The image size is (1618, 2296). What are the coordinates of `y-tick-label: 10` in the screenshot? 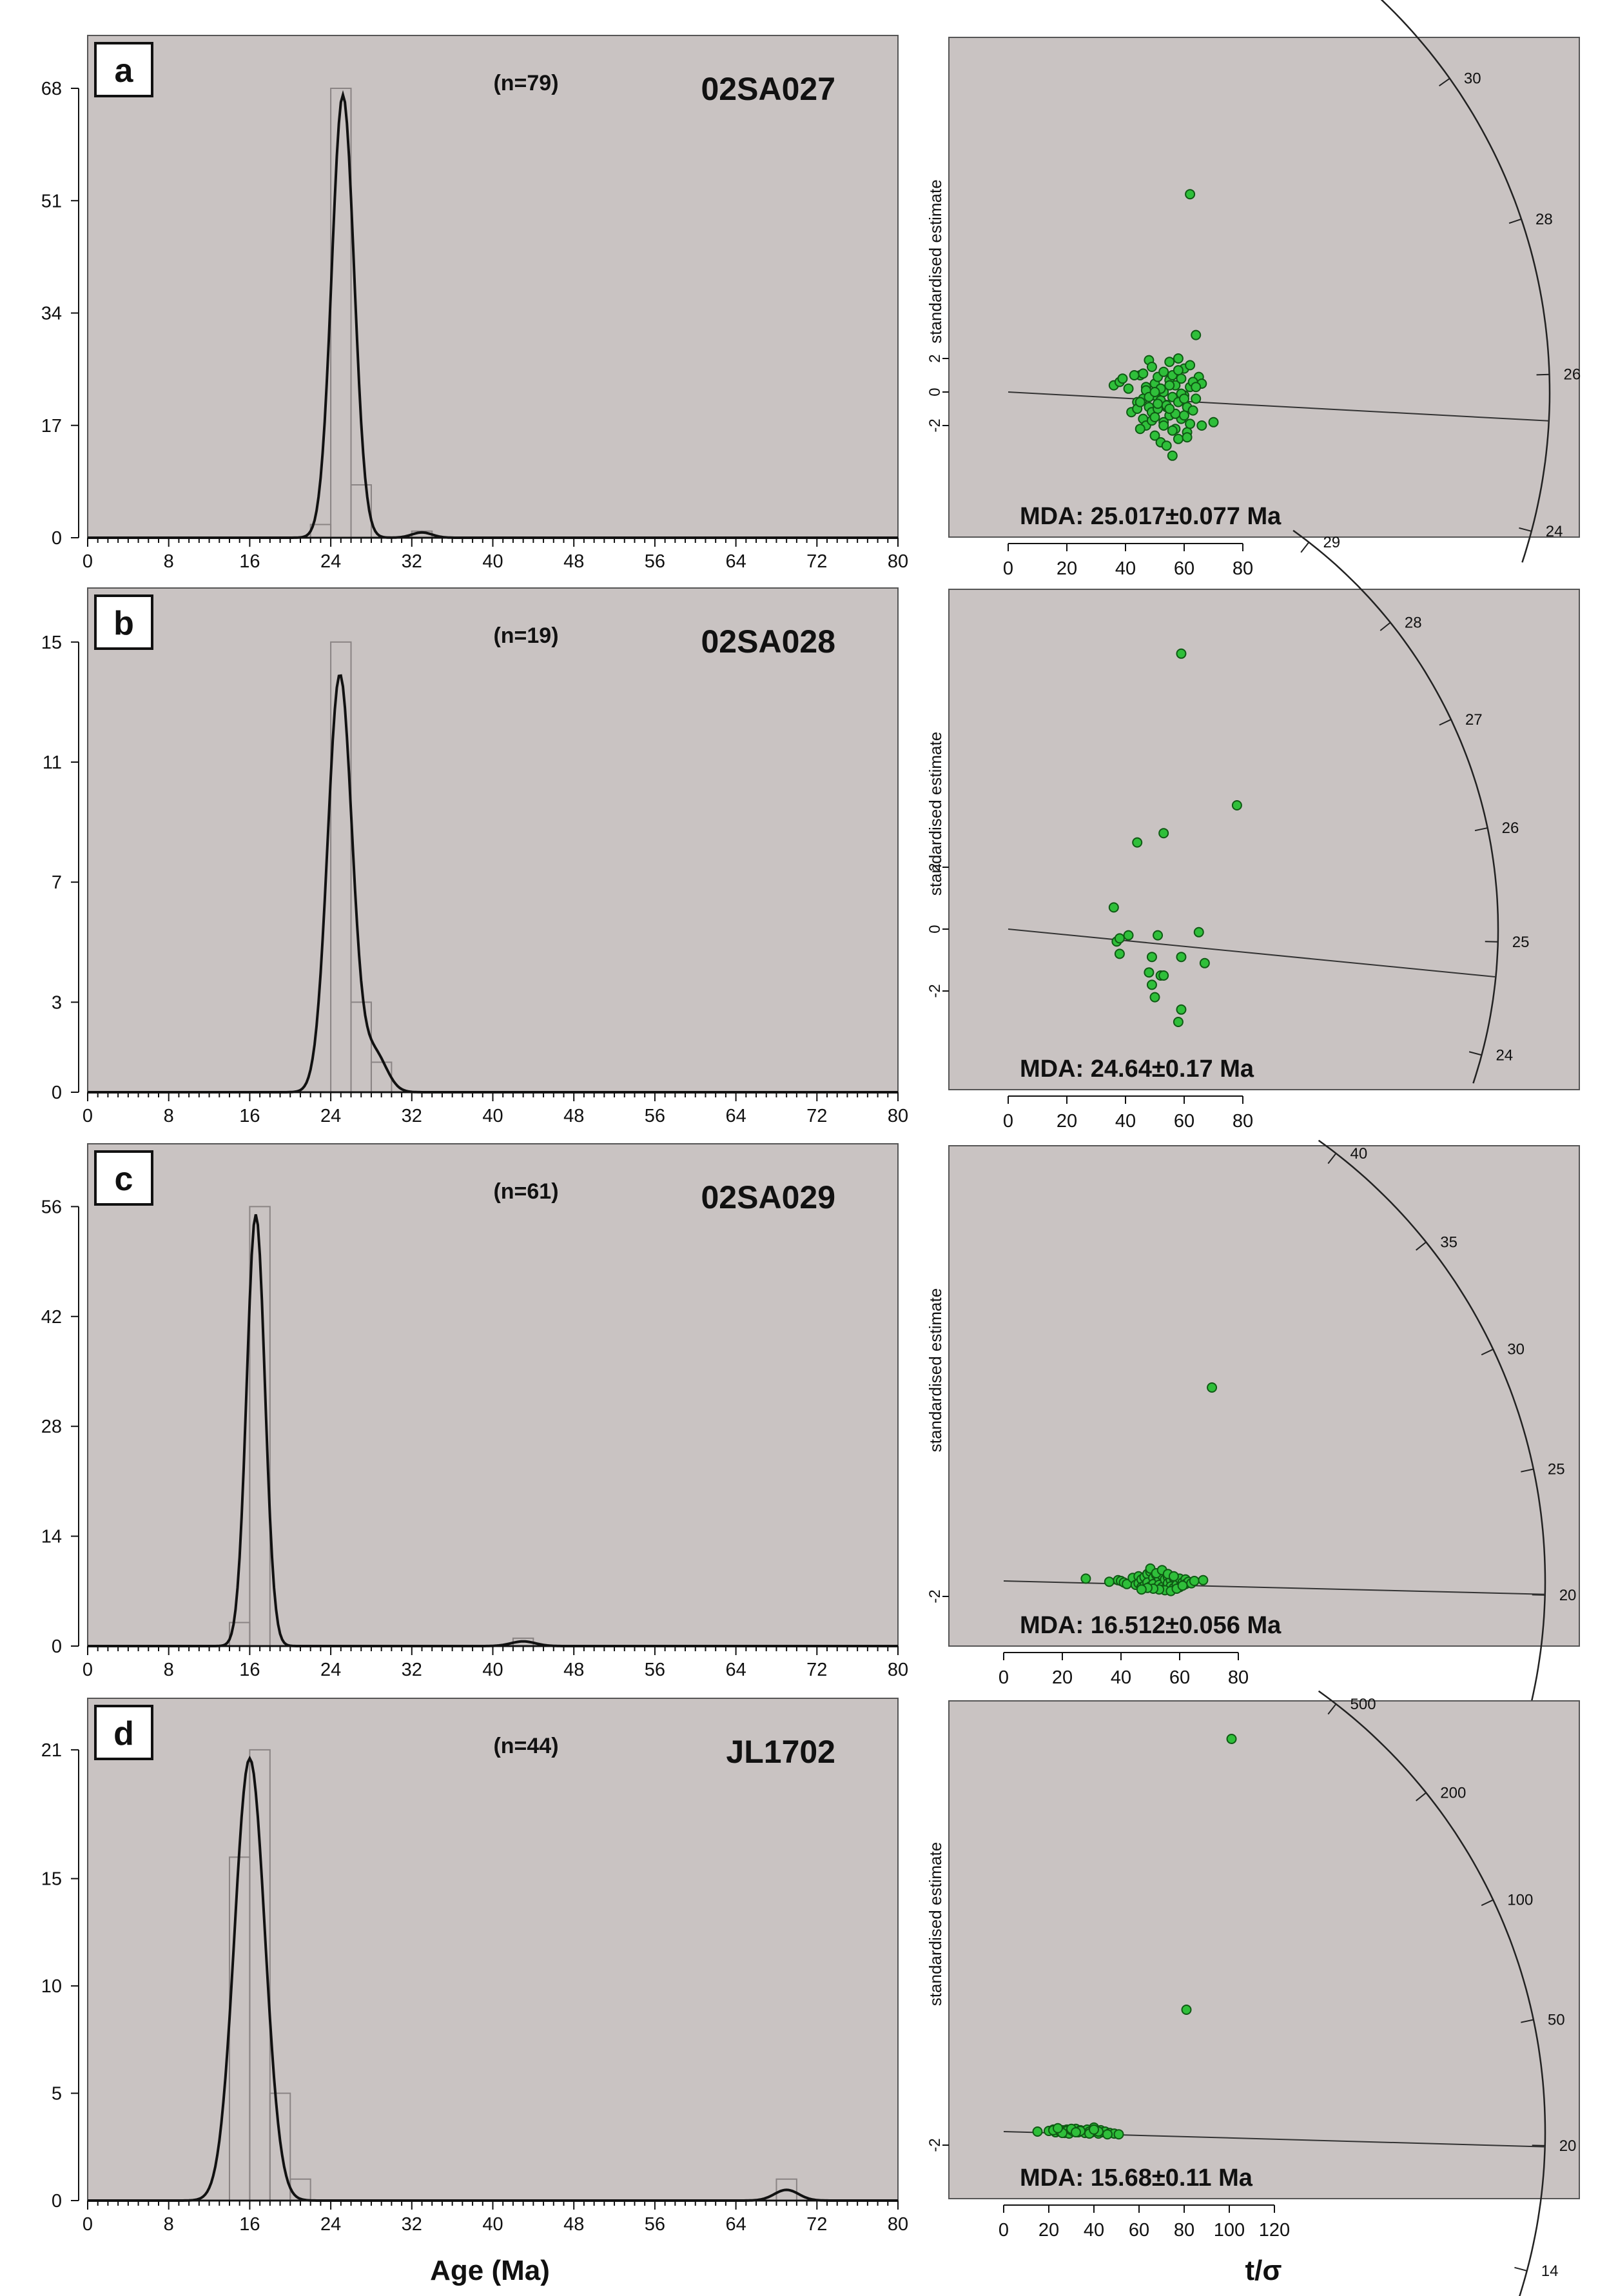 It's located at (51, 1986).